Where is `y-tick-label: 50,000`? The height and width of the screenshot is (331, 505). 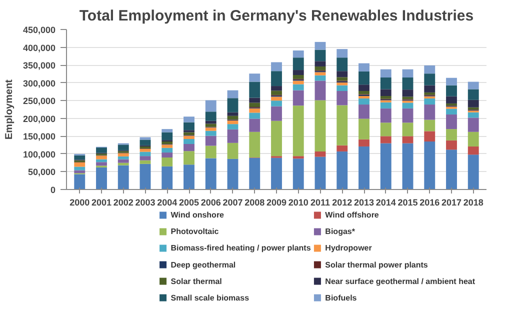
y-tick-label: 50,000 is located at coordinates (42, 172).